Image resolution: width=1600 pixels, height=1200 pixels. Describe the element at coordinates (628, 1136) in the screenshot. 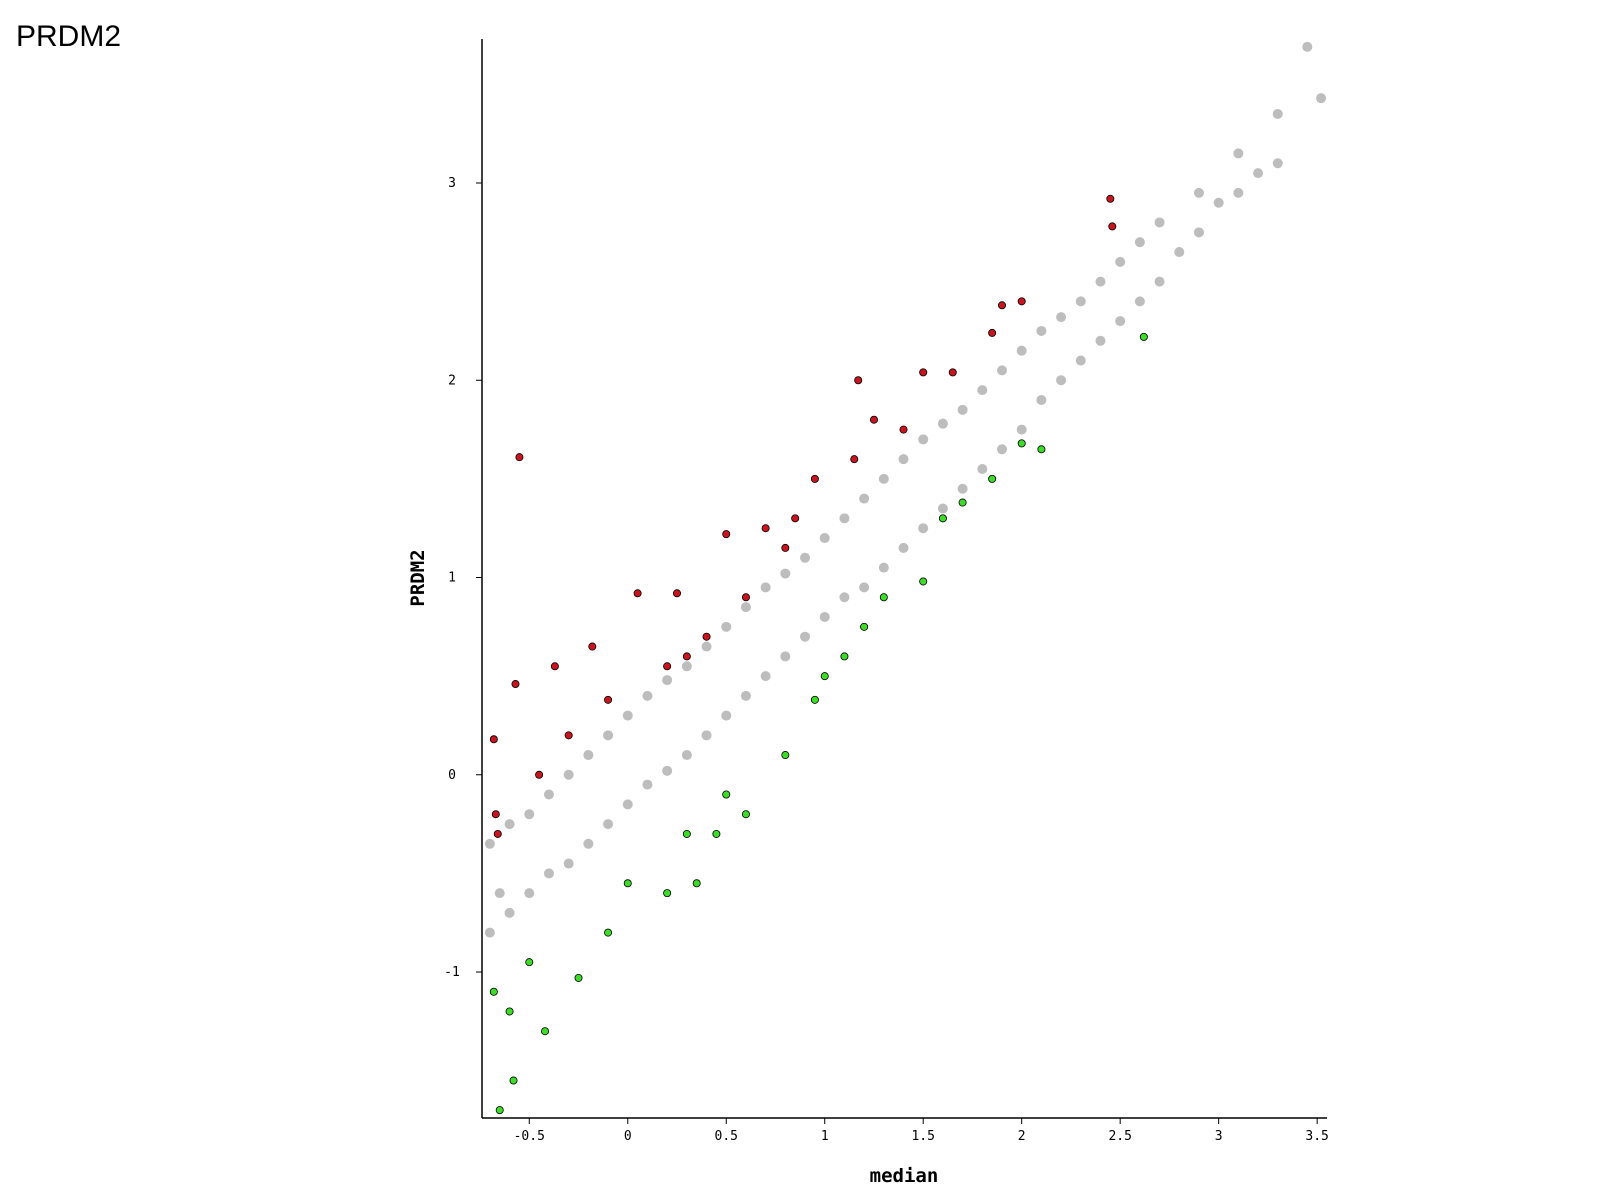

I see `x-tick-label: 0` at that location.